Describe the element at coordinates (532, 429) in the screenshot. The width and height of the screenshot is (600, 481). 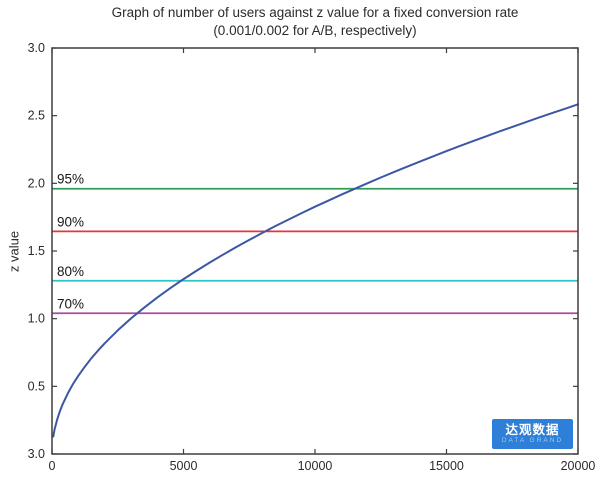
I see `watermark-brand-text: 达观数据` at that location.